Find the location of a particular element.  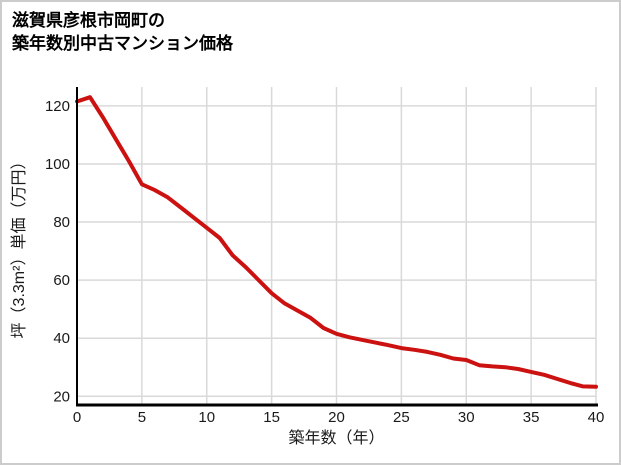

x-tick-label: 15 is located at coordinates (271, 417).